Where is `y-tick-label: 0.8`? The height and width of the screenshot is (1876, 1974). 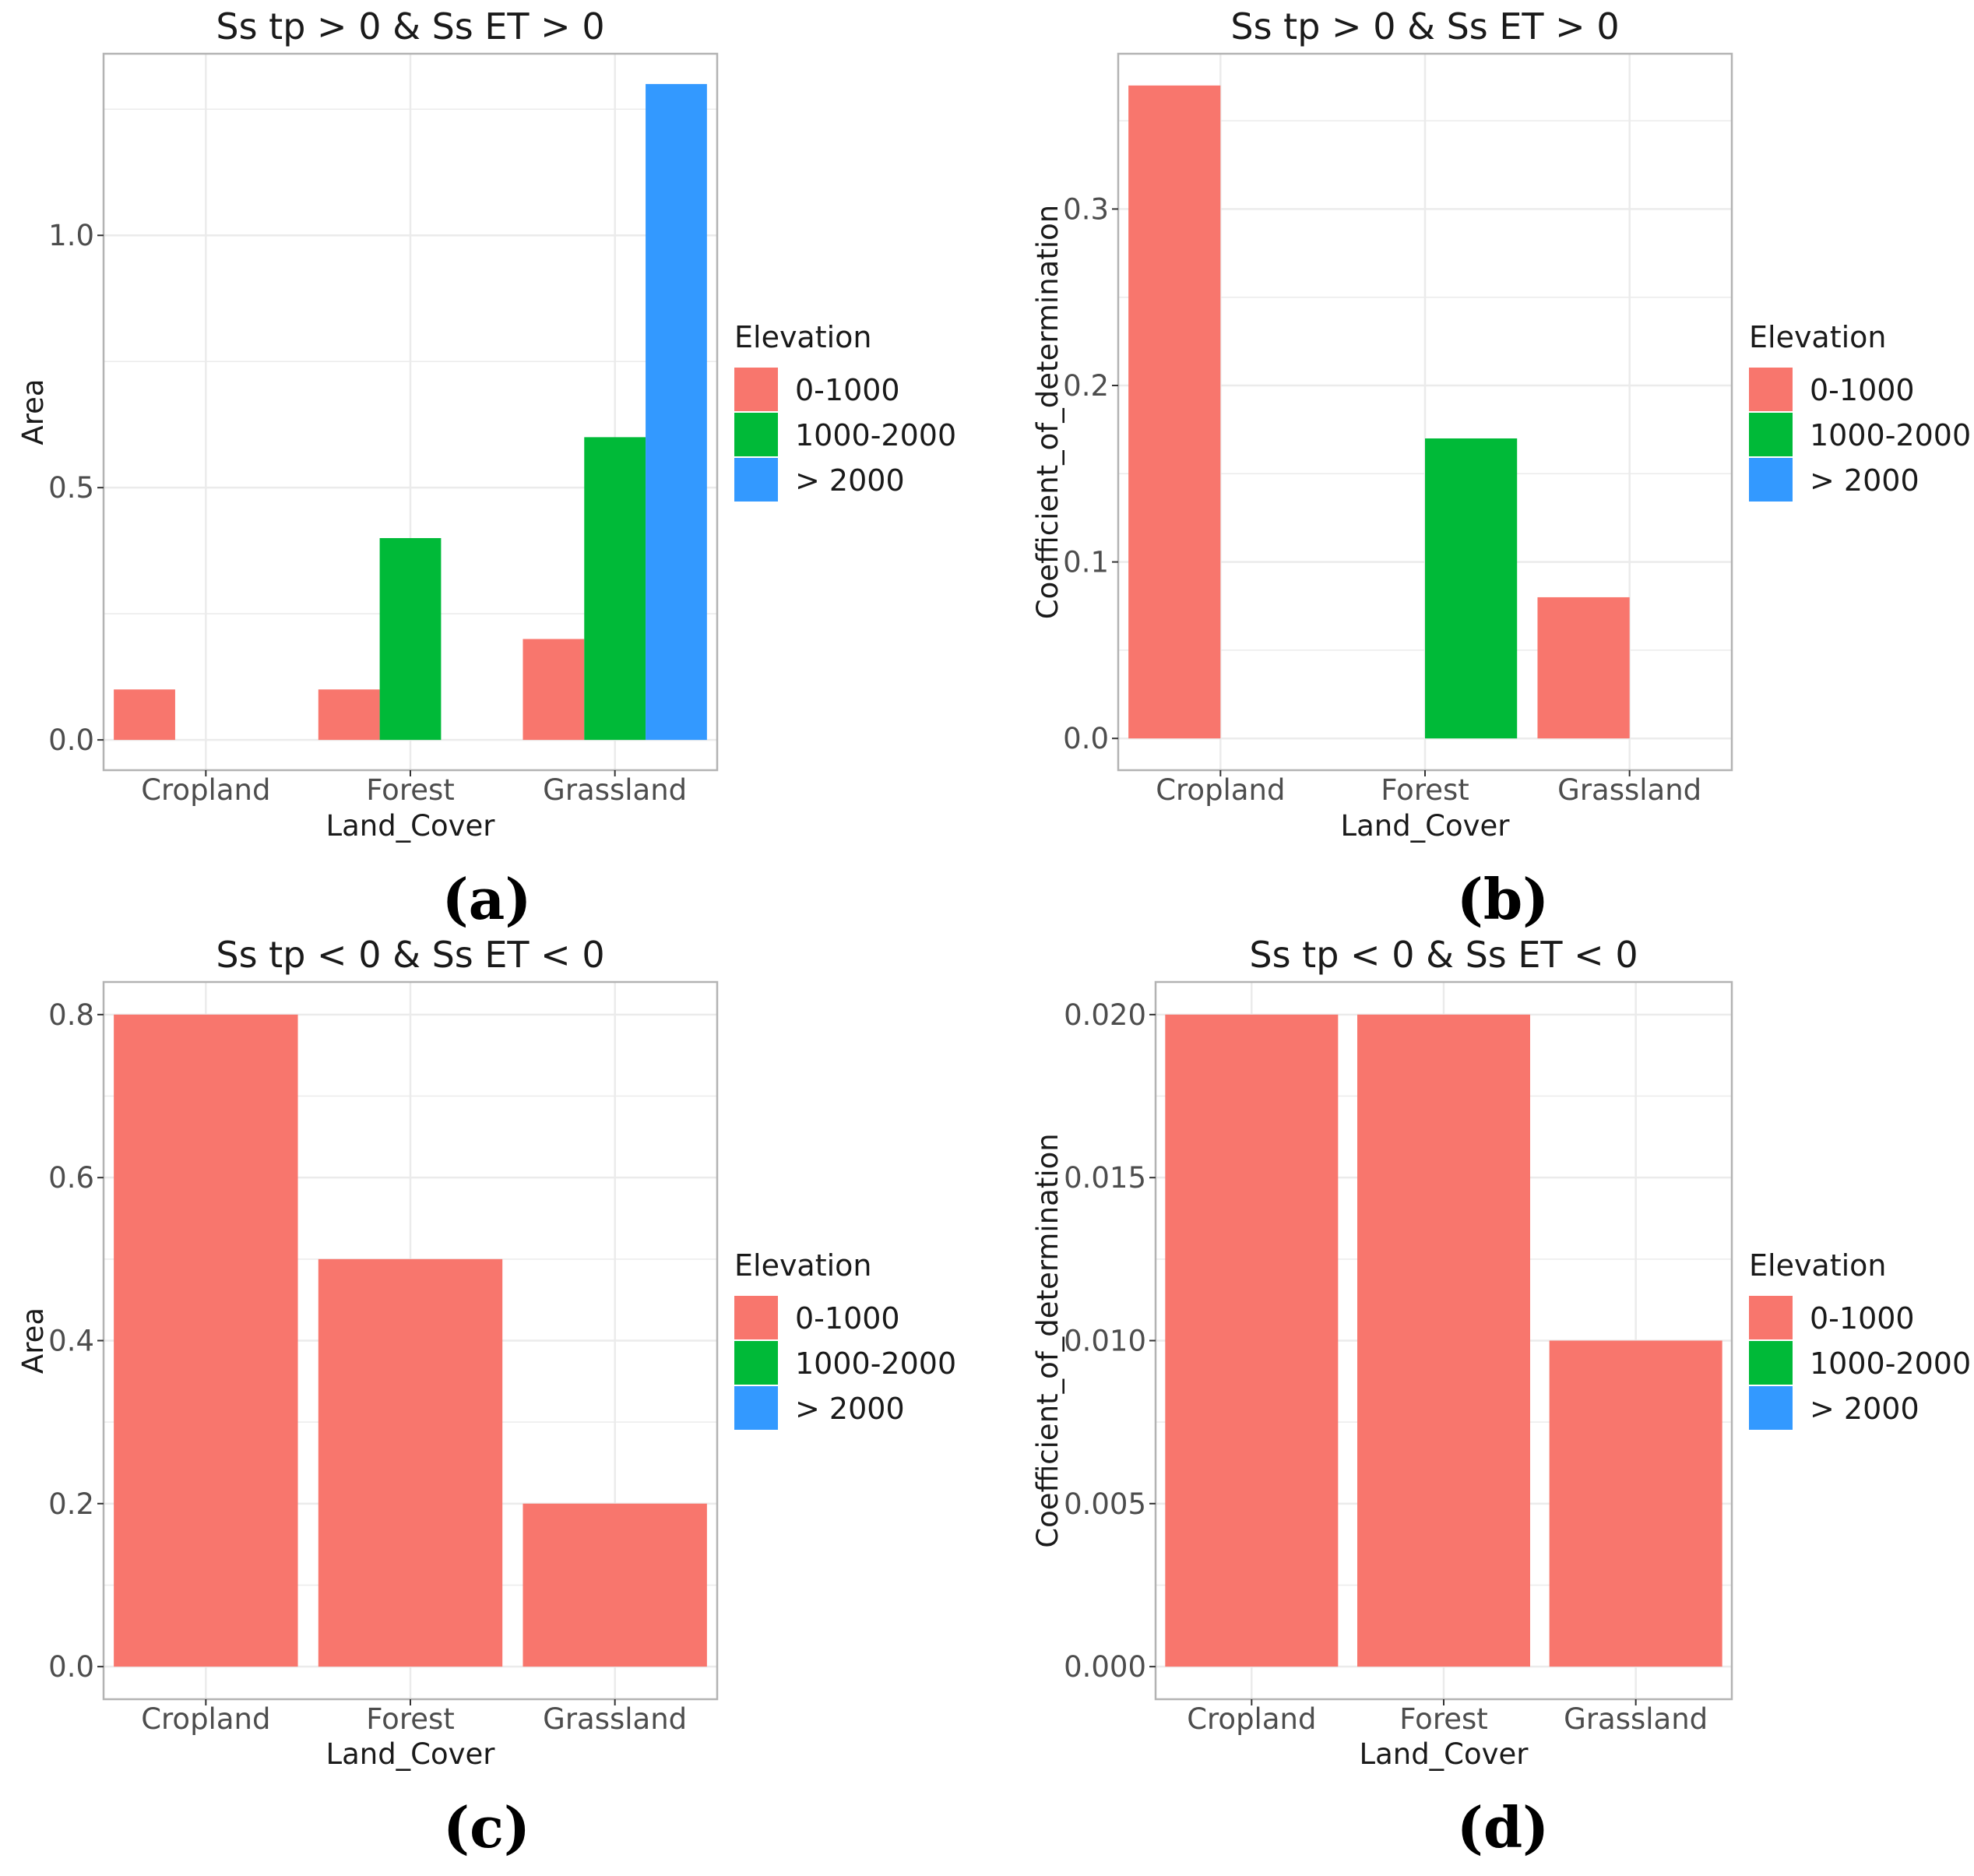 y-tick-label: 0.8 is located at coordinates (71, 1015).